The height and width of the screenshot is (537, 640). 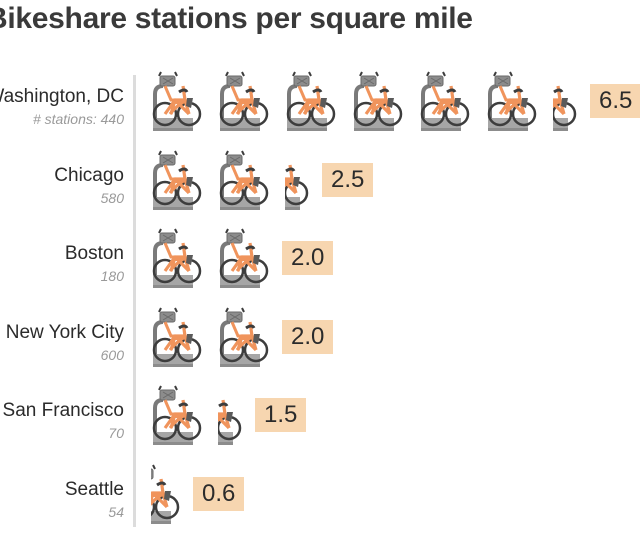 I want to click on station-count-label: # stations: 440, so click(x=78, y=119).